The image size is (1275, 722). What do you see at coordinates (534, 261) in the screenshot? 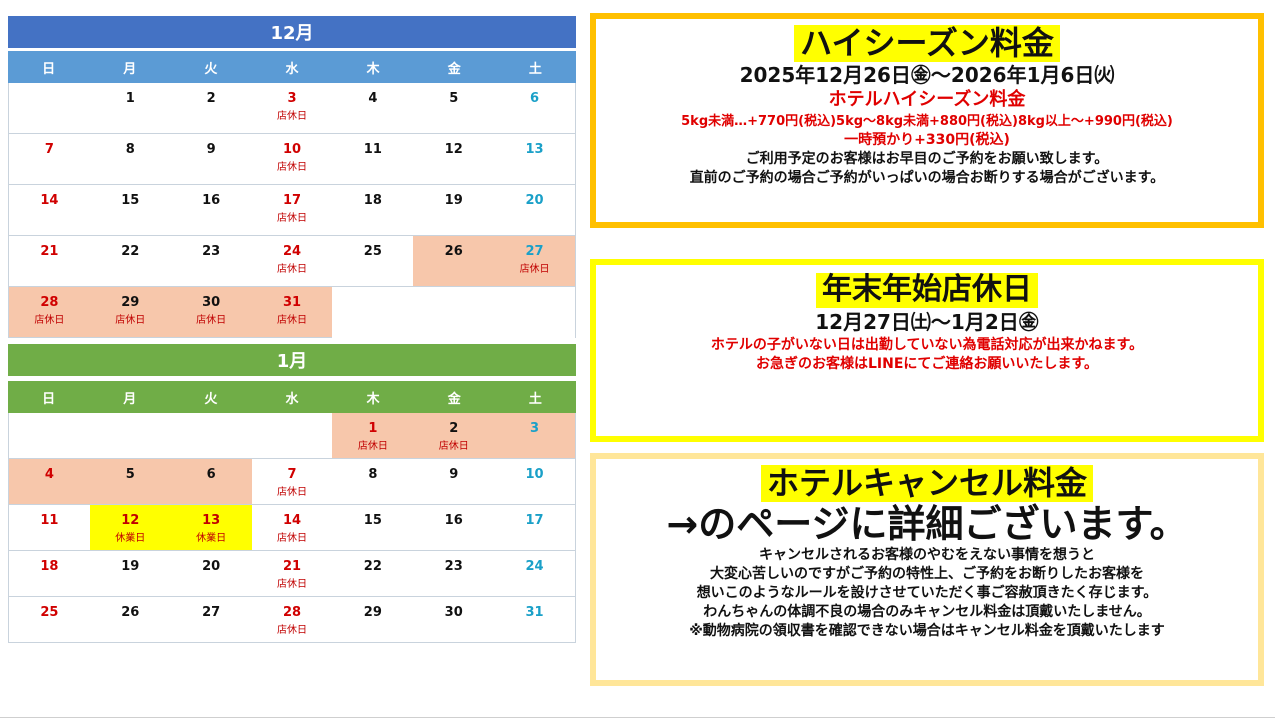
I see `calendar-day-cell: 27 店休日` at bounding box center [534, 261].